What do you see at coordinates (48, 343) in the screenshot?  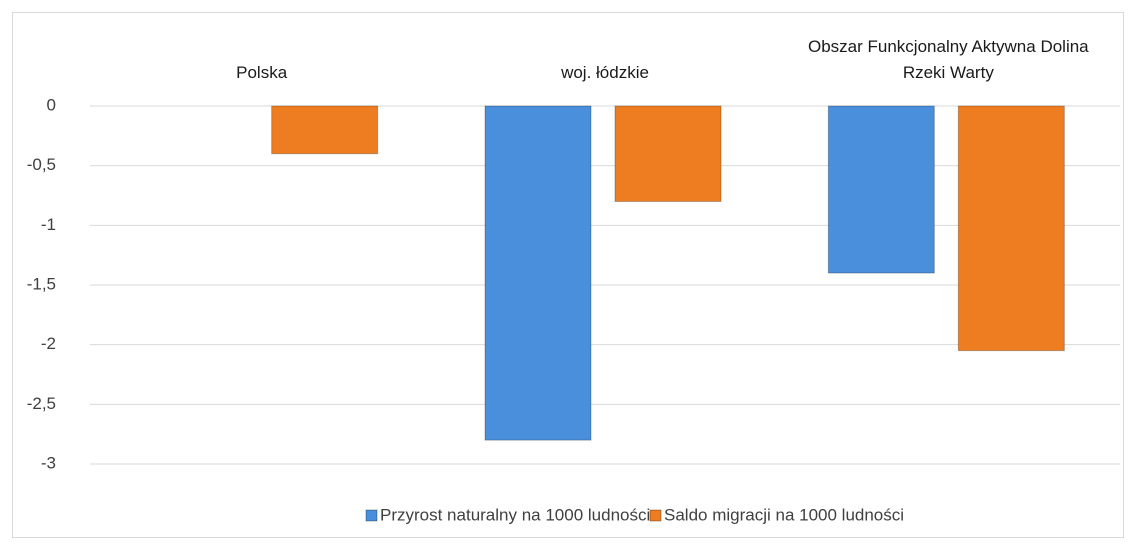 I see `y-tick-label: -2` at bounding box center [48, 343].